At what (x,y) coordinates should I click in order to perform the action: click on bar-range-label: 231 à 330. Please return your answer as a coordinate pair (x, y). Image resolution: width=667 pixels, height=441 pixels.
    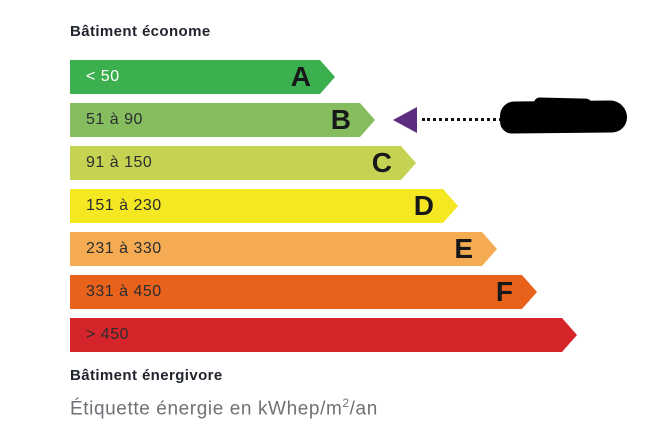
    Looking at the image, I should click on (124, 248).